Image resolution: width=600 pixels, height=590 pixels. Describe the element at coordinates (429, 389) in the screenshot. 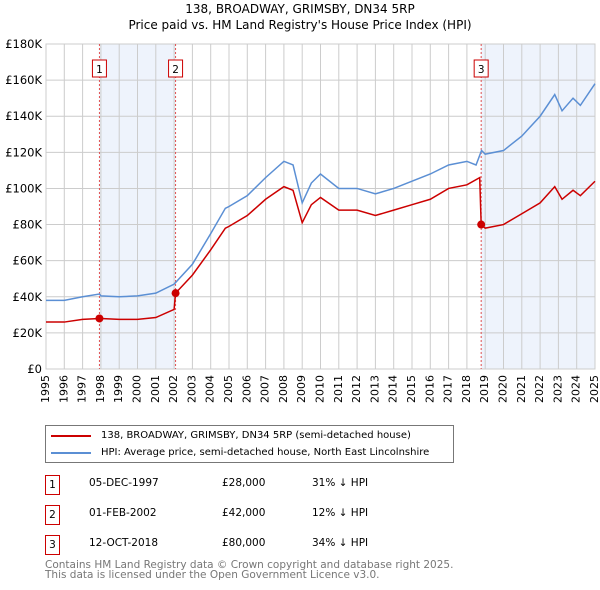

I see `x-tick-label: 2016` at that location.